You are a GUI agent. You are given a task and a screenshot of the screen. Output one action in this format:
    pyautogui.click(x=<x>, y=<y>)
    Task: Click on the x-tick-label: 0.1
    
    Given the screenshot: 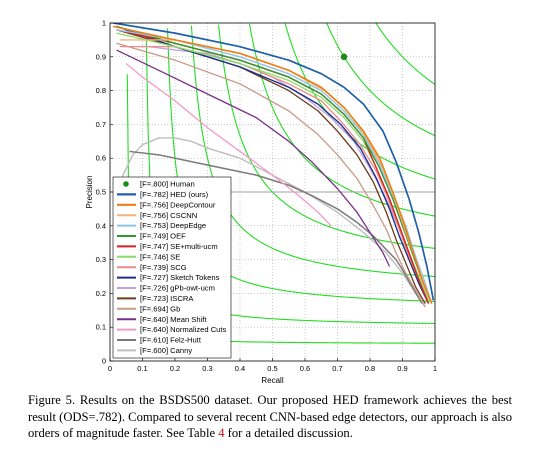 What is the action you would take?
    pyautogui.click(x=142, y=368)
    